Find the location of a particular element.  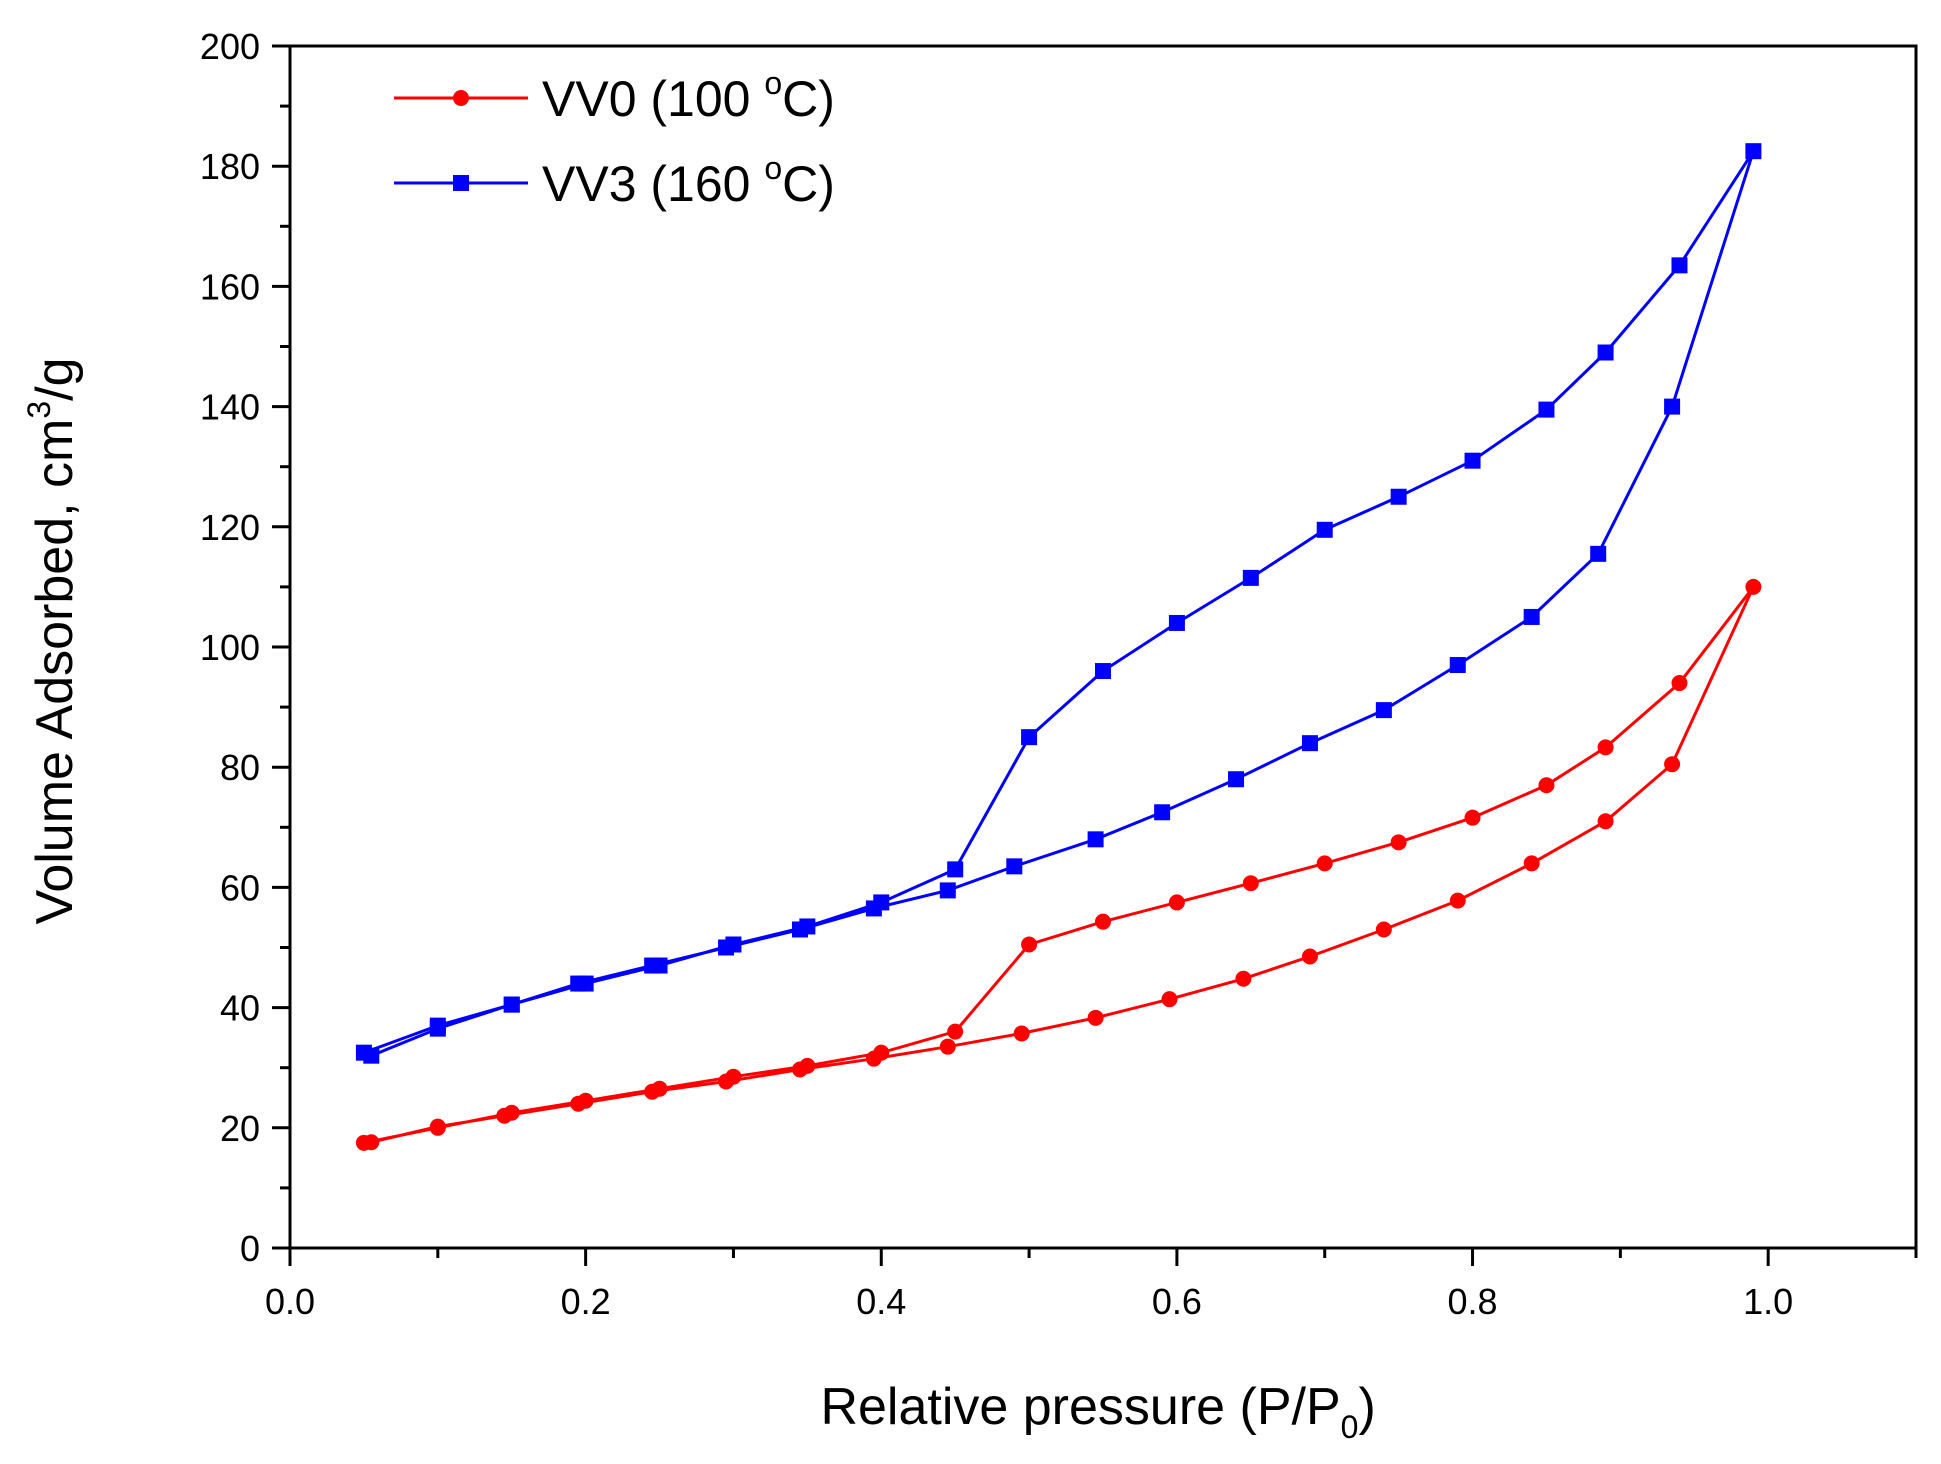

legend-label: VV3 (160 oC) is located at coordinates (688, 181).